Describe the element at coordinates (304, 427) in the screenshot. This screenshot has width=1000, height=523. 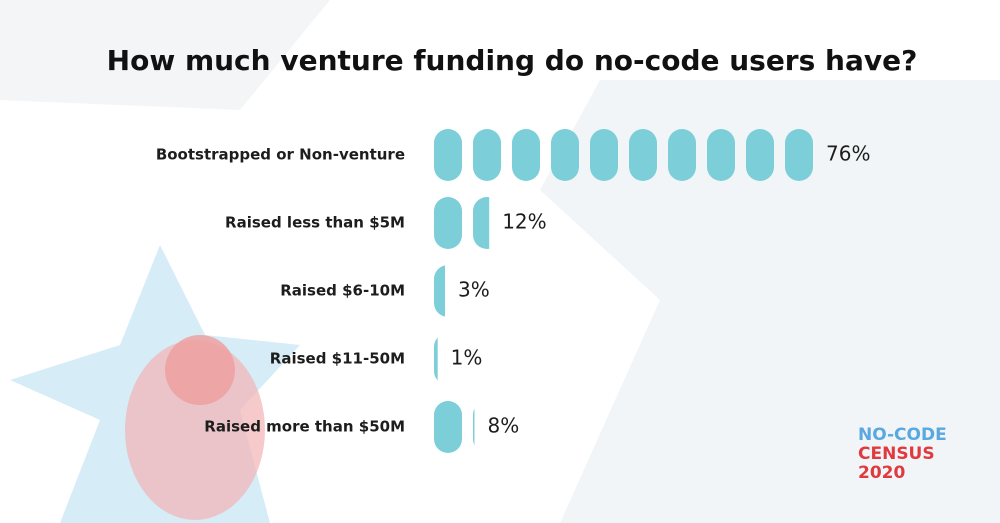
I see `category-label: Raised more than $50M` at that location.